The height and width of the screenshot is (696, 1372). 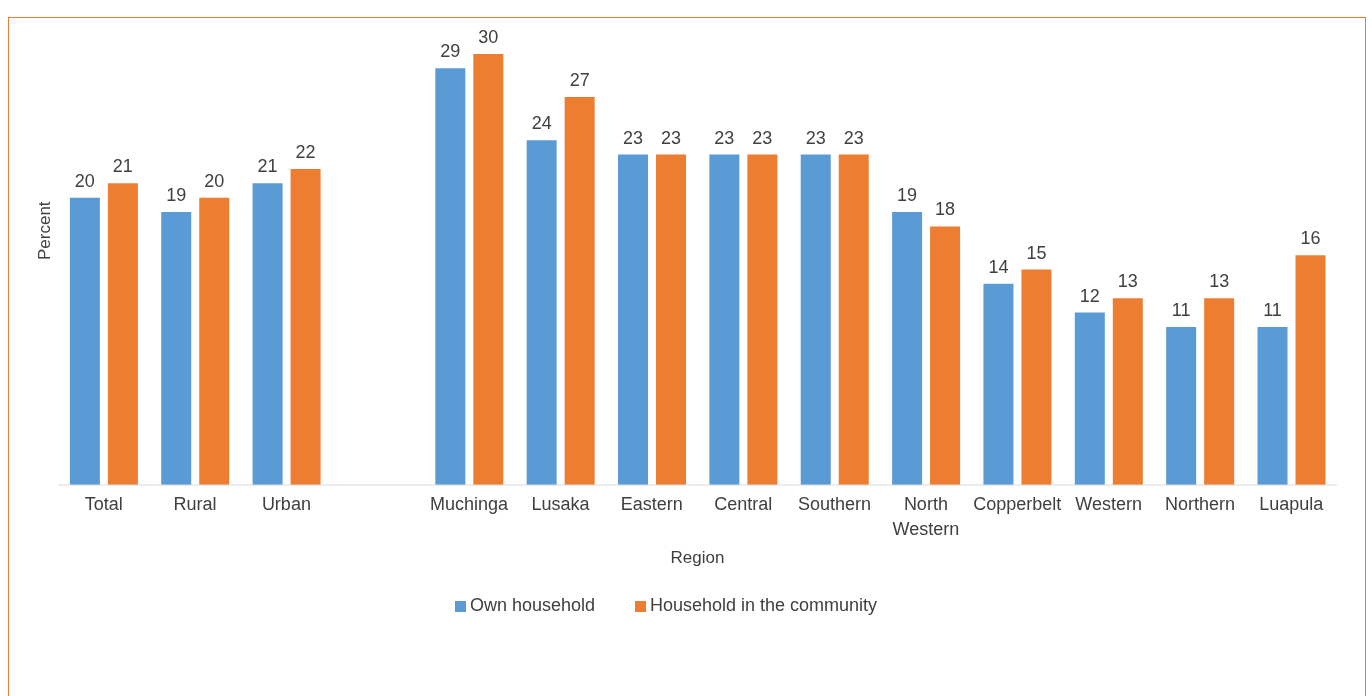 What do you see at coordinates (195, 504) in the screenshot?
I see `x-tick-label: Rural` at bounding box center [195, 504].